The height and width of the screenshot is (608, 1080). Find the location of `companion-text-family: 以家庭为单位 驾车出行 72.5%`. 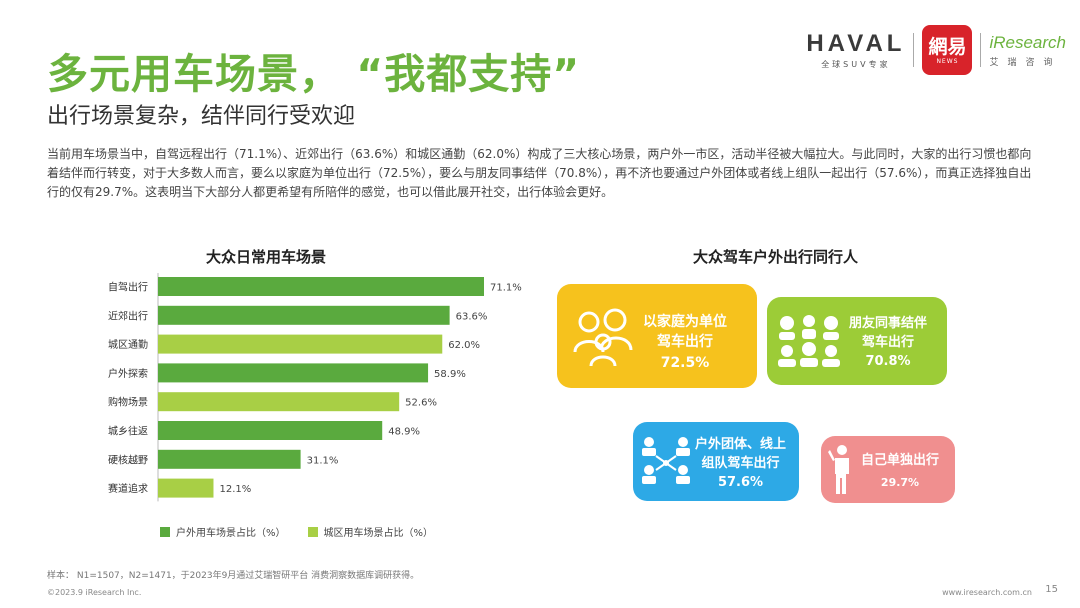

companion-text-family: 以家庭为单位 驾车出行 72.5% is located at coordinates (685, 342).